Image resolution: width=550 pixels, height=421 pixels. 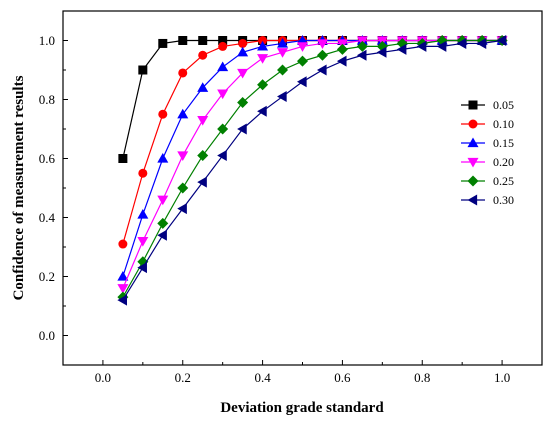 What do you see at coordinates (487, 105) in the screenshot?
I see `legend-item: 0.05` at bounding box center [487, 105].